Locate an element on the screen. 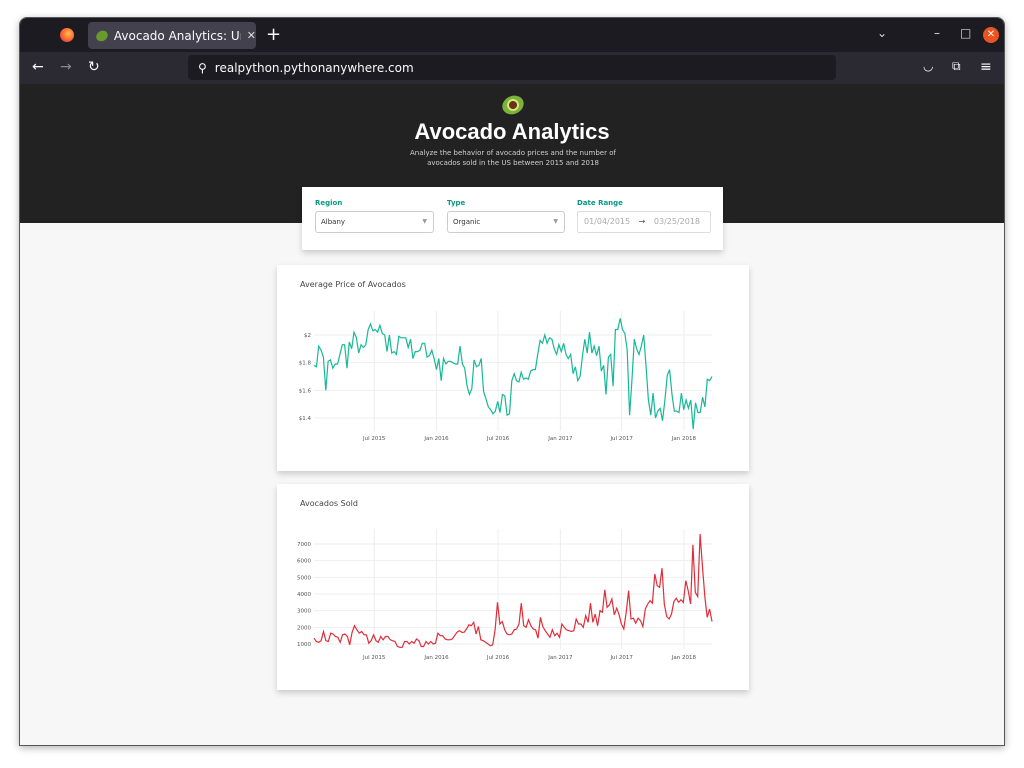  y-tick-label: $1.4 is located at coordinates (305, 419).